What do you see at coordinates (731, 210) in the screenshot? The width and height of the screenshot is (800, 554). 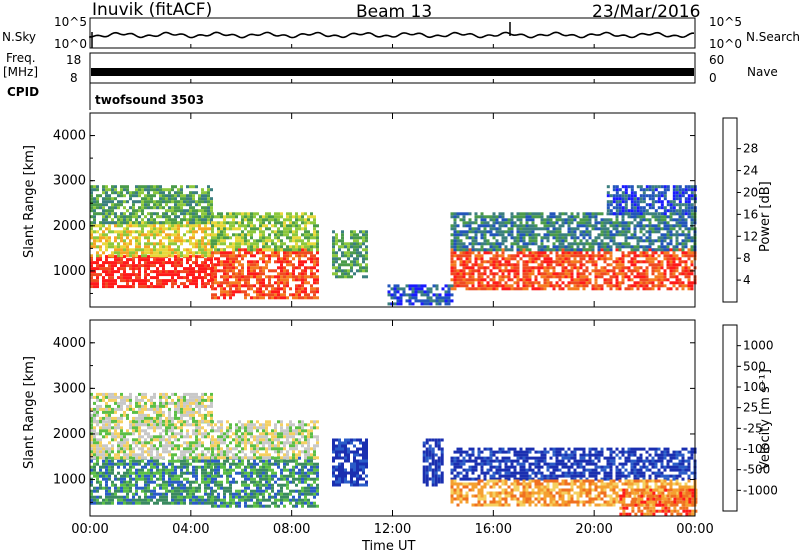 I see `power-colorbar` at bounding box center [731, 210].